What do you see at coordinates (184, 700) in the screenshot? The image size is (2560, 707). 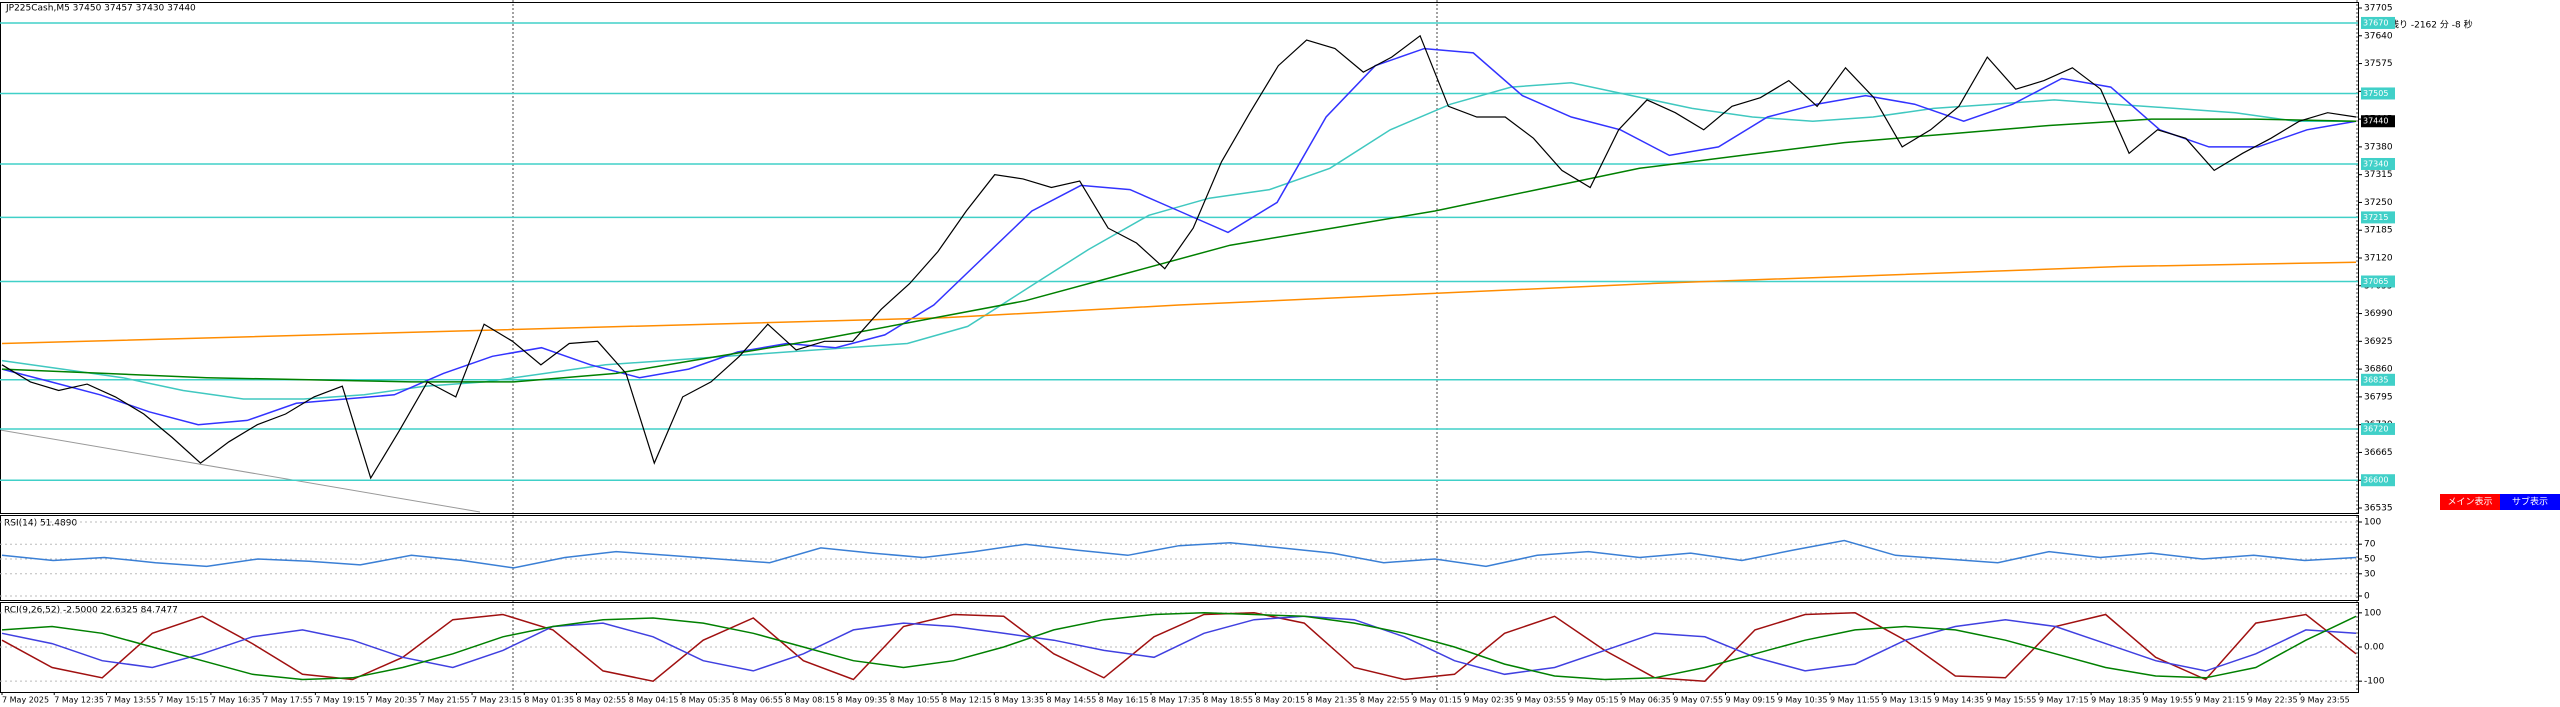 I see `x-tick-label: 7 May 15:15` at bounding box center [184, 700].